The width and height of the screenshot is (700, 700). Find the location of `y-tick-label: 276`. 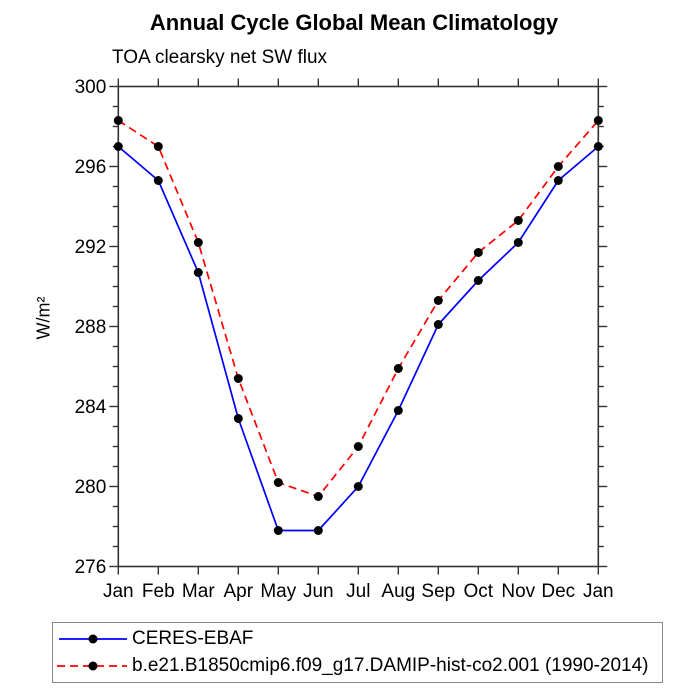

y-tick-label: 276 is located at coordinates (91, 567).